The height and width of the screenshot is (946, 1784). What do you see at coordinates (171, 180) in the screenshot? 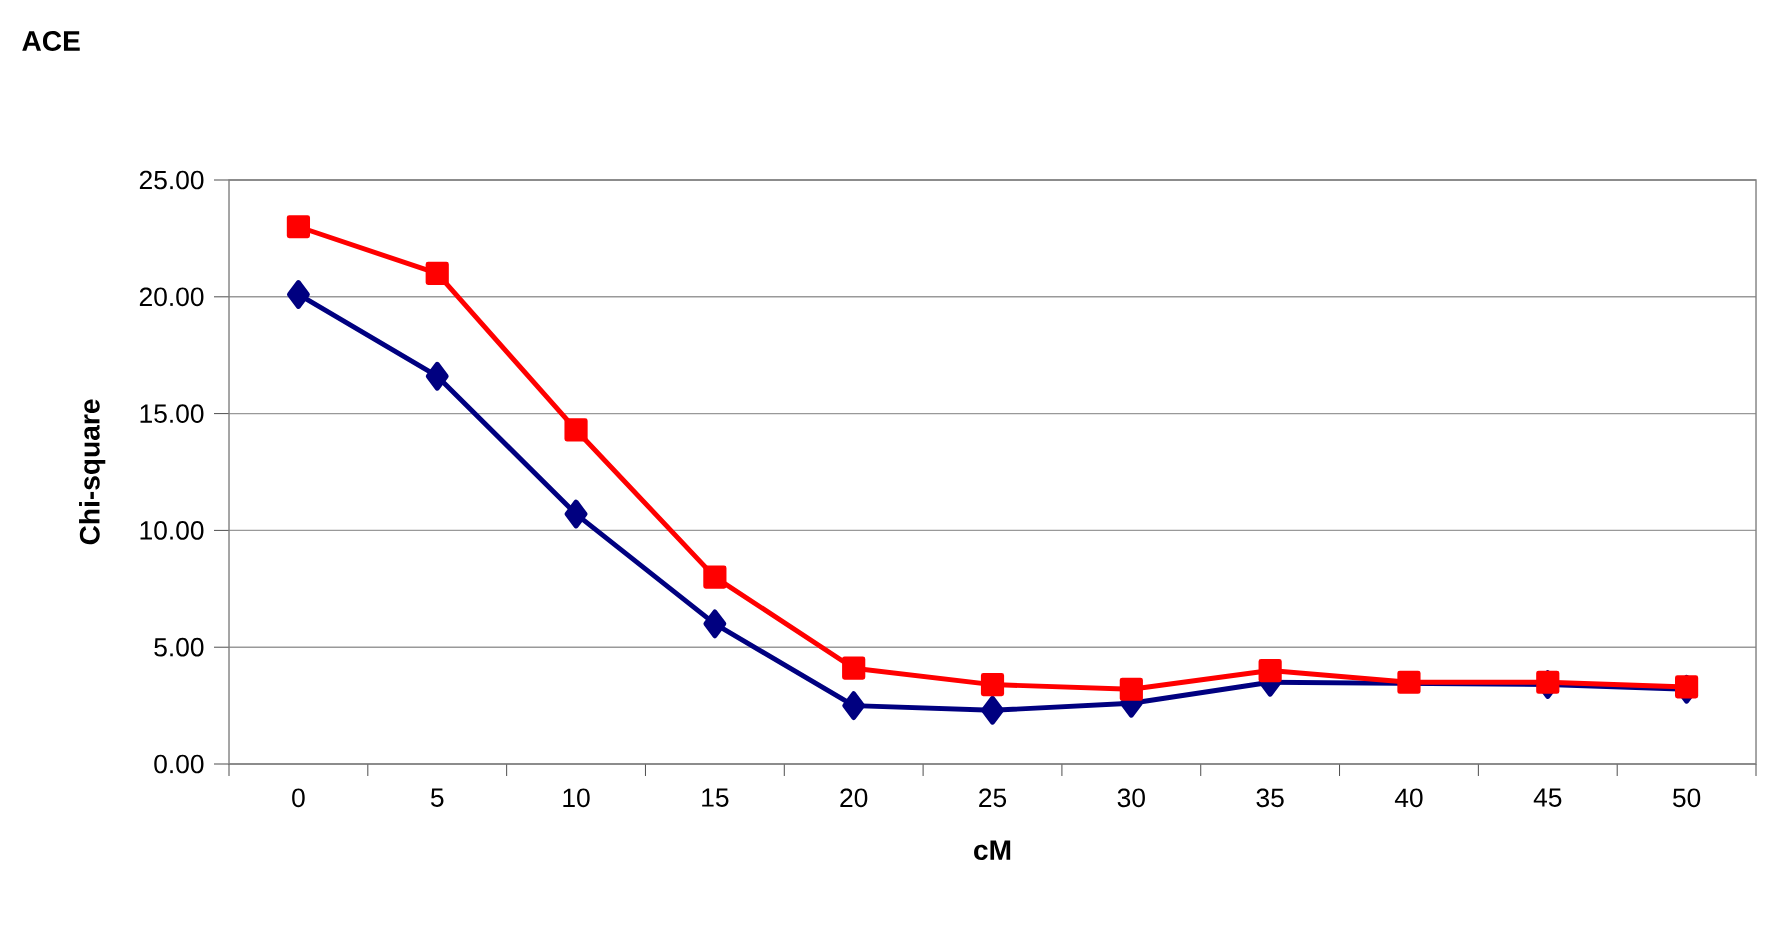
I see `y-tick-label: 25.00` at bounding box center [171, 180].